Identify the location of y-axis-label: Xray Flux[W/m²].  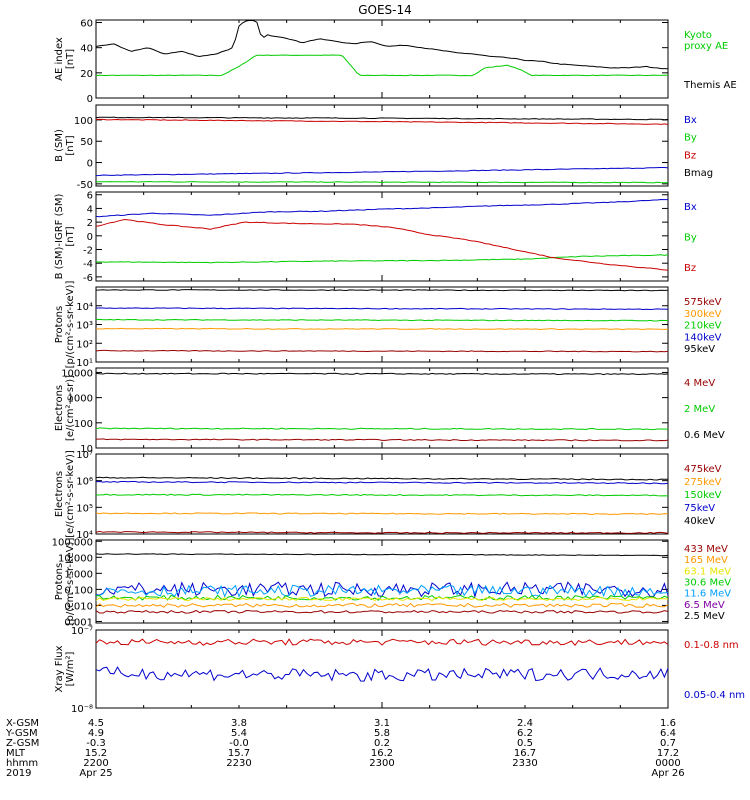
(65, 668).